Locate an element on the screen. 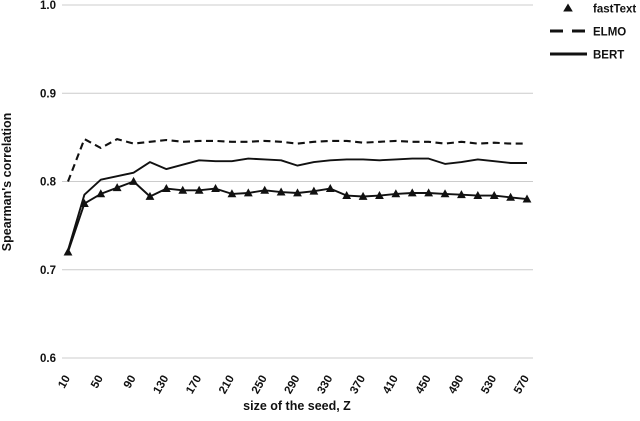  y-tick-label-0.6: 0.6 is located at coordinates (48, 359).